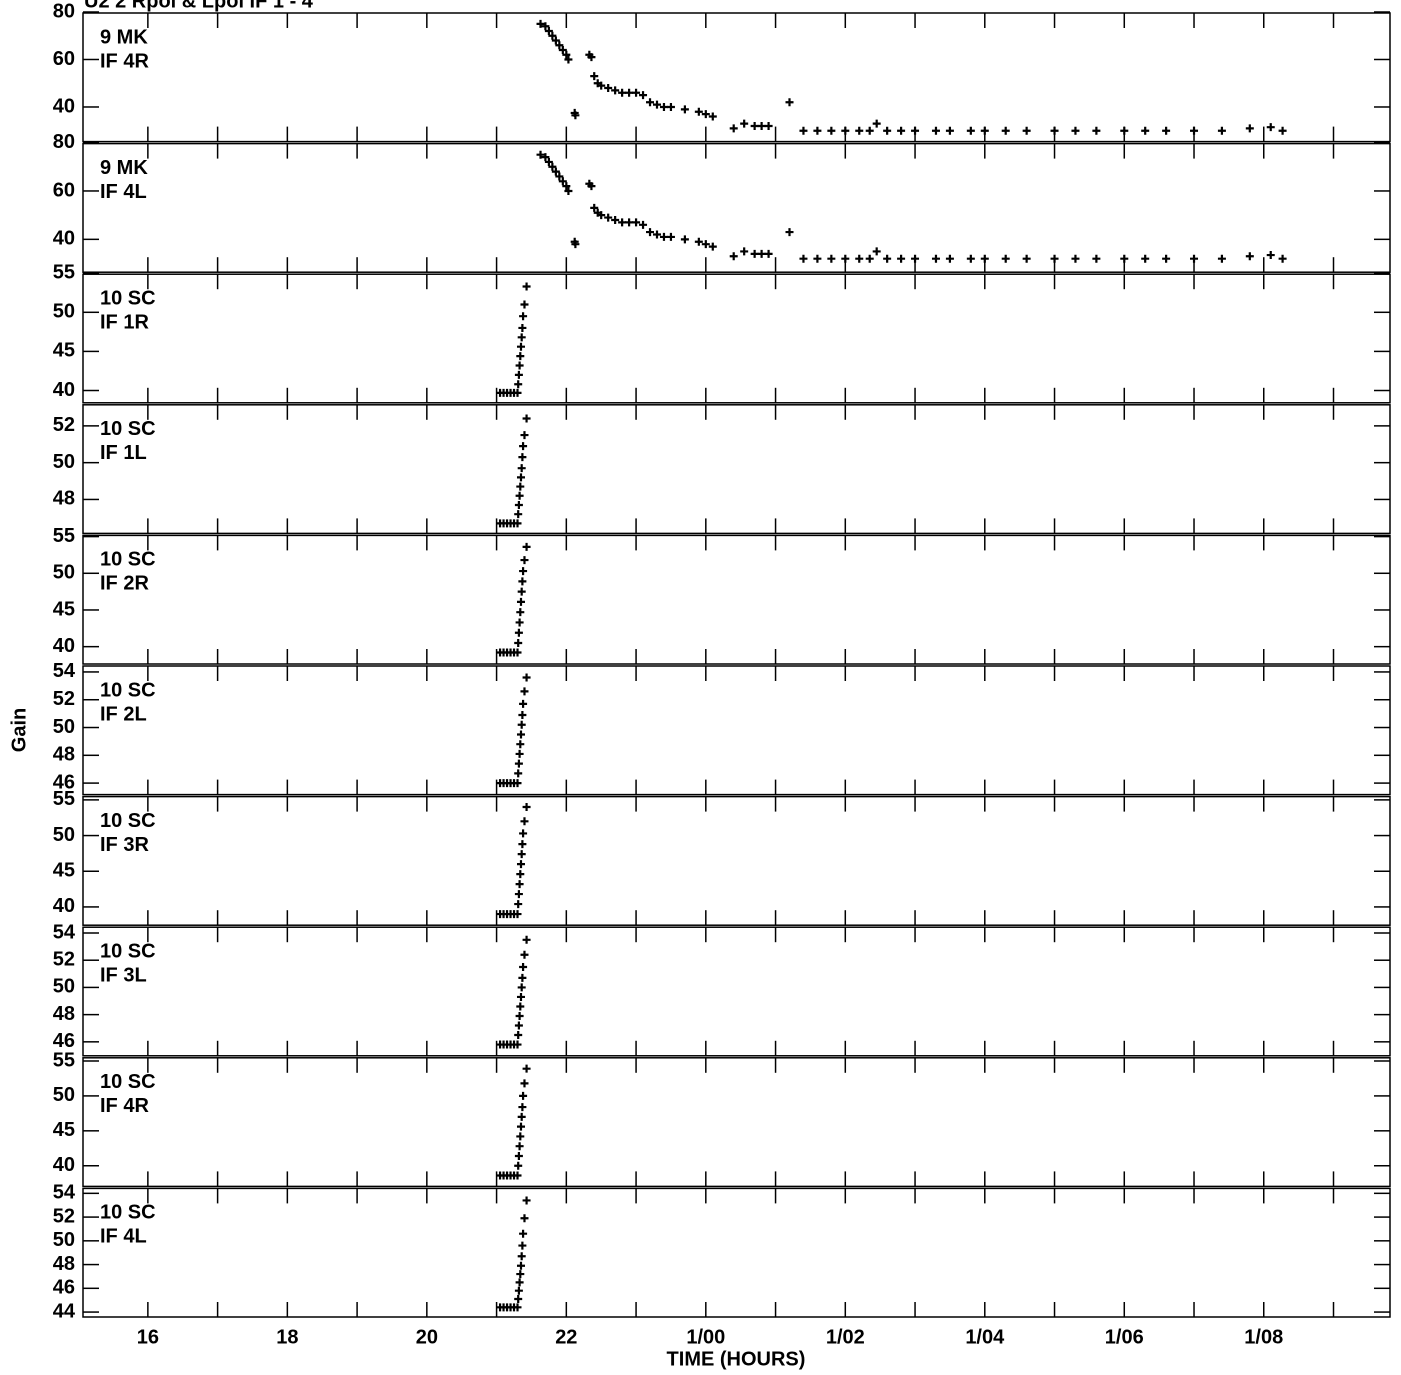 The width and height of the screenshot is (1401, 1375). Describe the element at coordinates (64, 782) in the screenshot. I see `y-tick-label: 46` at that location.